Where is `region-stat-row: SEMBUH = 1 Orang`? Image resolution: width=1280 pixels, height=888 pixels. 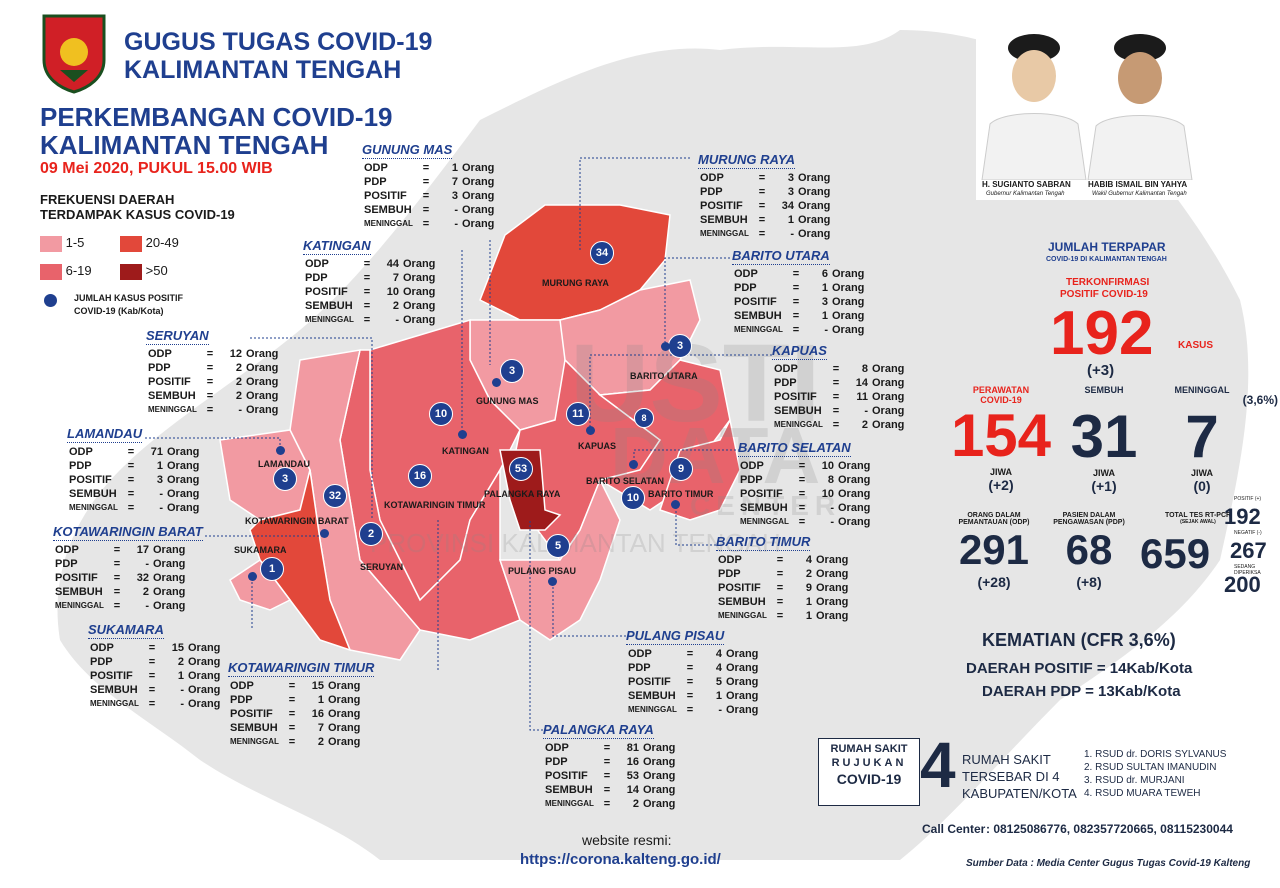 region-stat-row: SEMBUH = 1 Orang is located at coordinates (783, 602).